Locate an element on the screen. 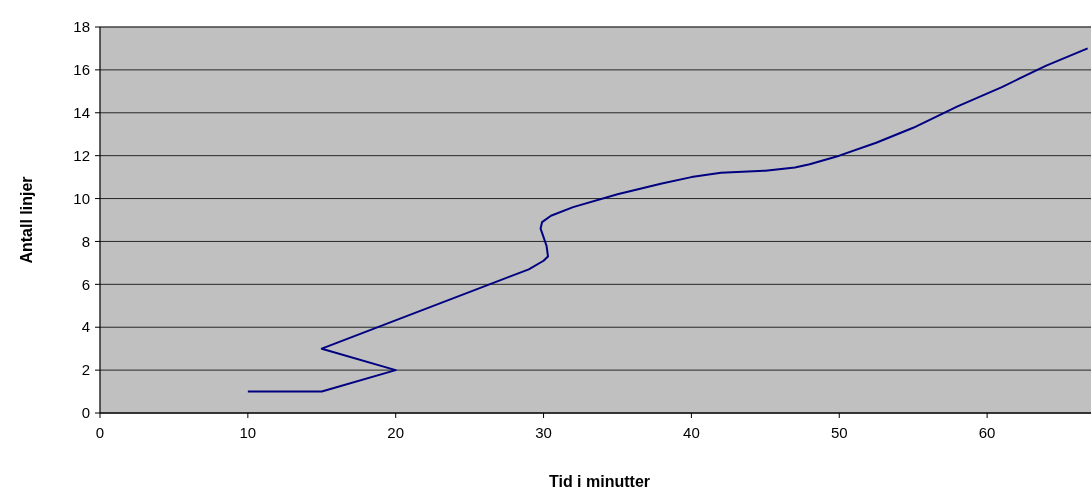  x-tick-label: 40 is located at coordinates (691, 432).